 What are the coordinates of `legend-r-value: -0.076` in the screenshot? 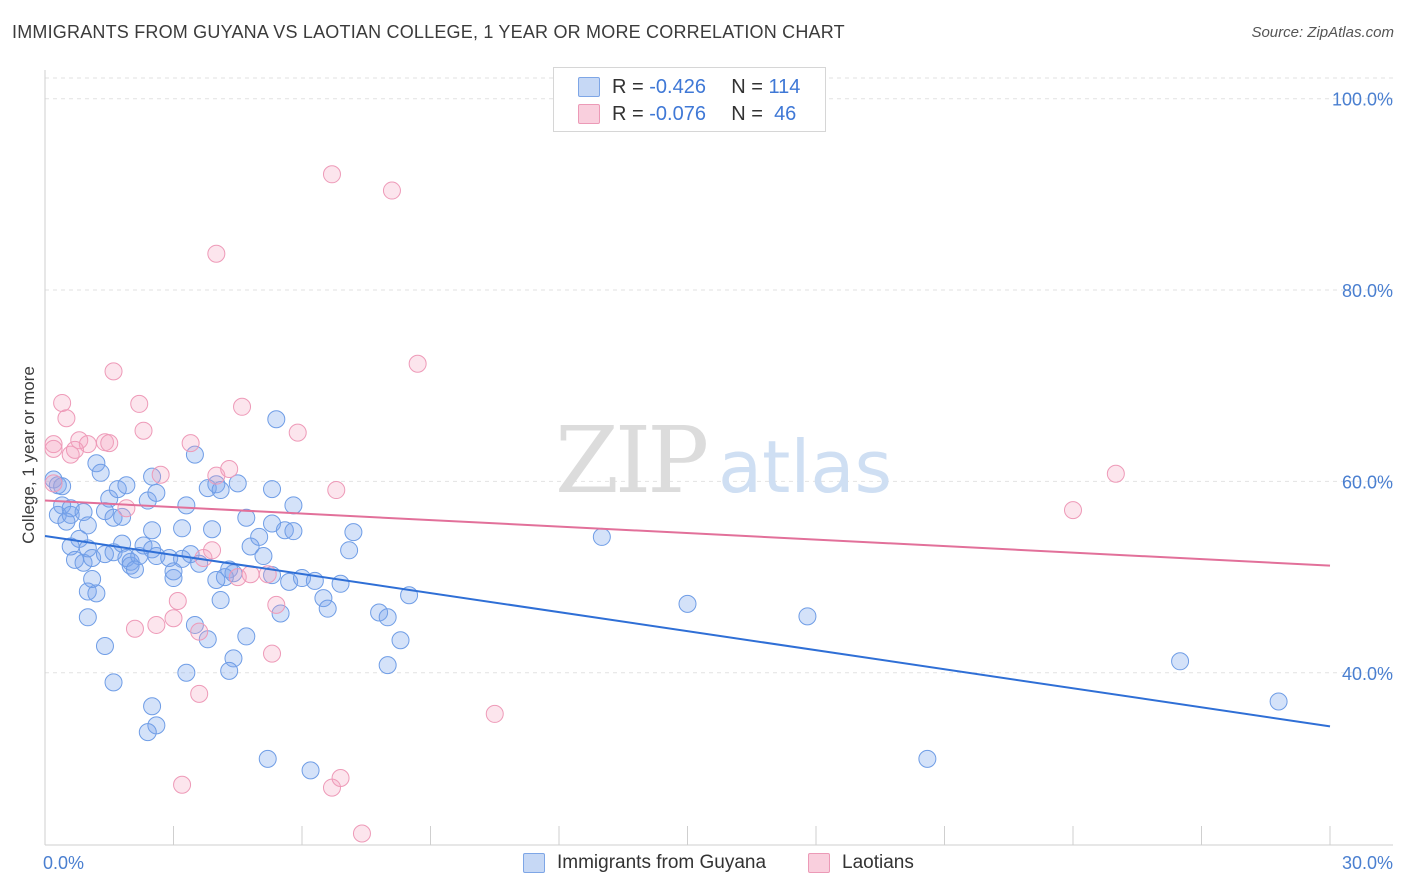 It's located at (677, 113).